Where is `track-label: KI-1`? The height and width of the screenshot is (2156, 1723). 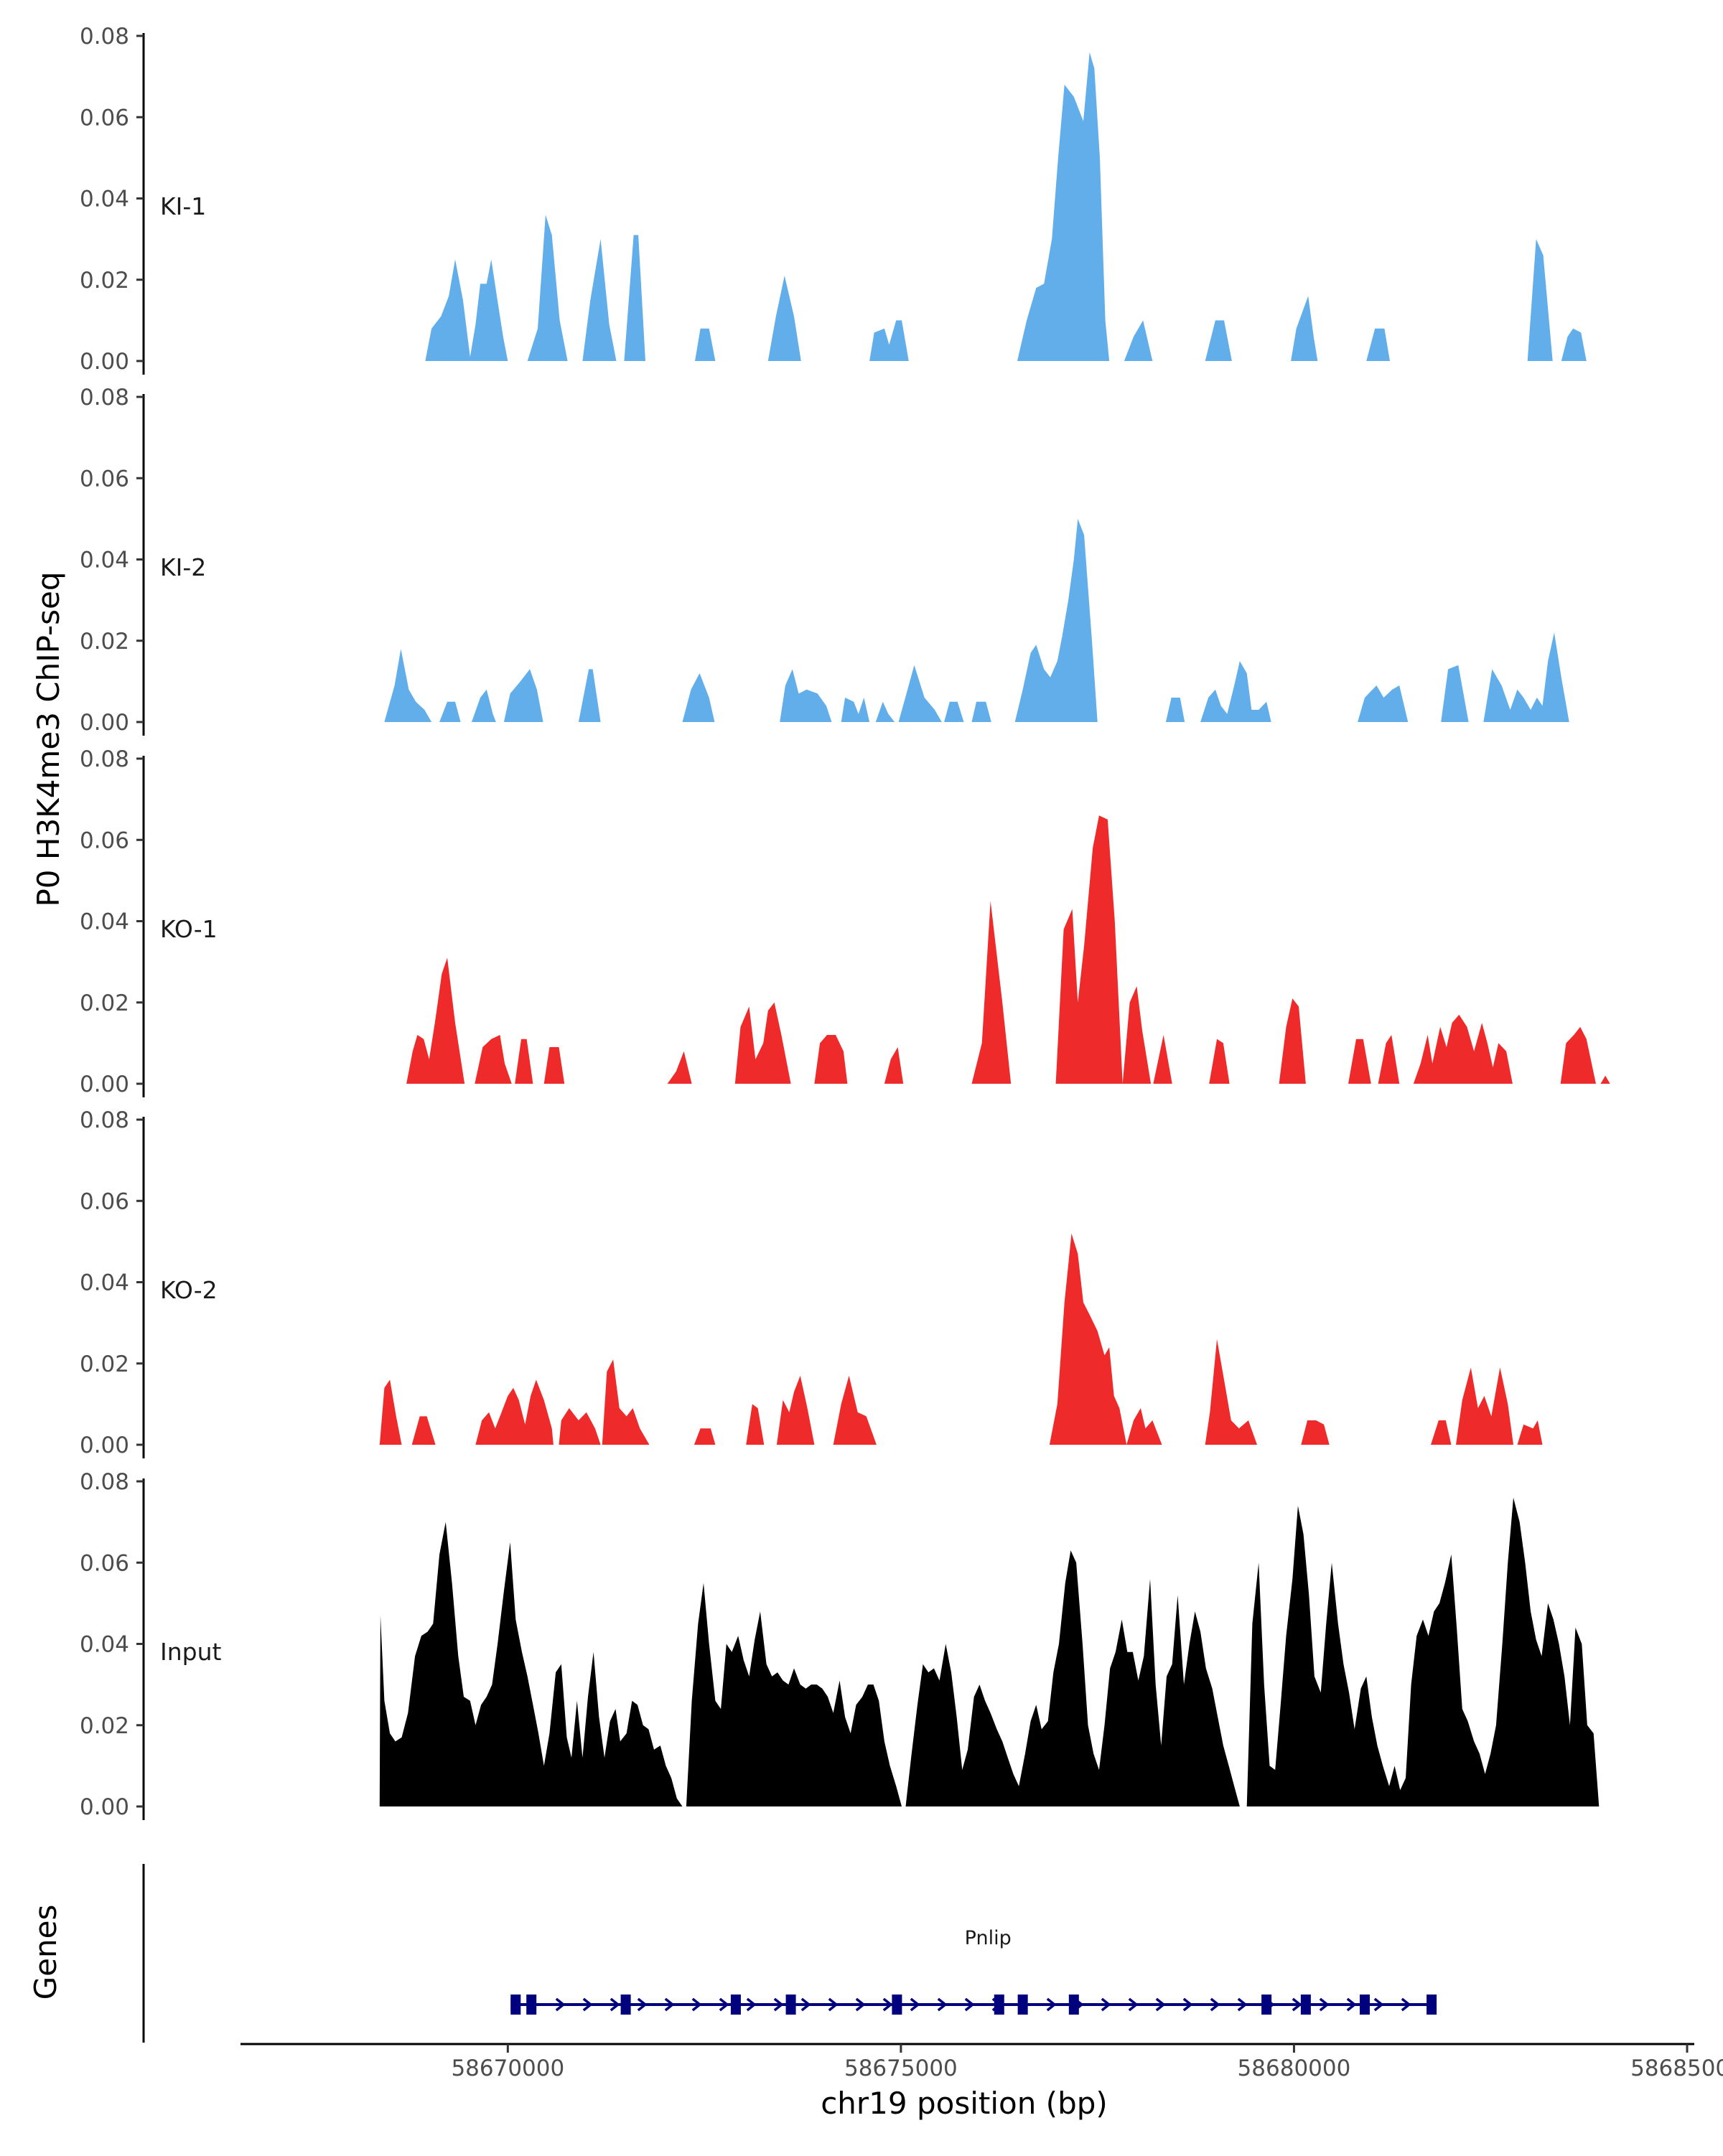 track-label: KI-1 is located at coordinates (183, 206).